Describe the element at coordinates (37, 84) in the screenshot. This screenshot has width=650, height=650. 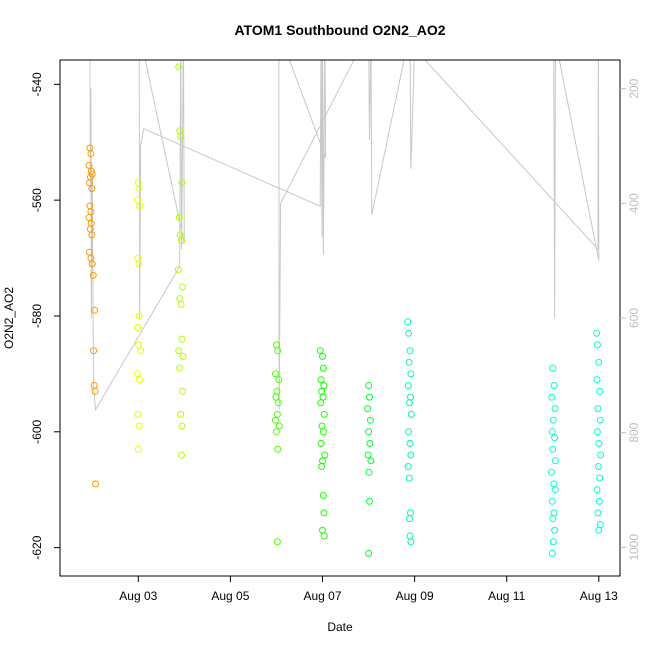
I see `y-tick-label: -540` at that location.